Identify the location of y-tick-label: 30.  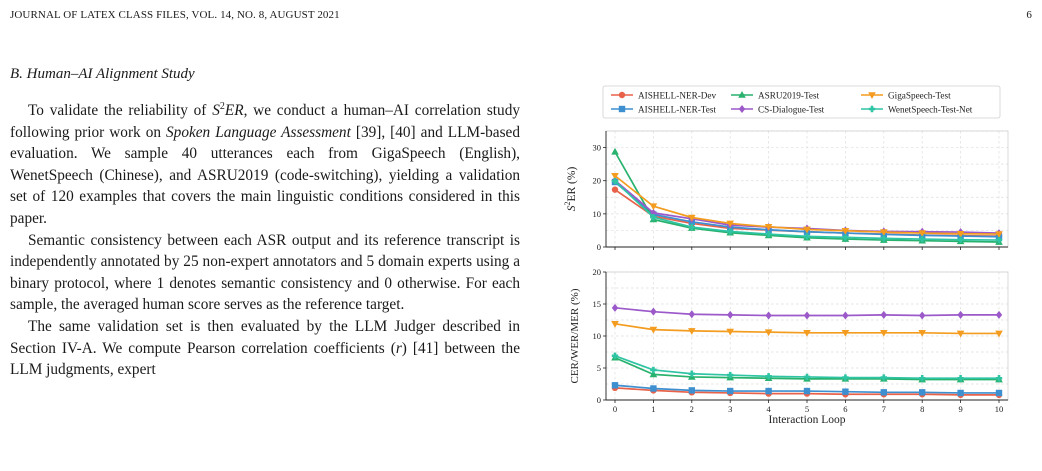
(597, 148).